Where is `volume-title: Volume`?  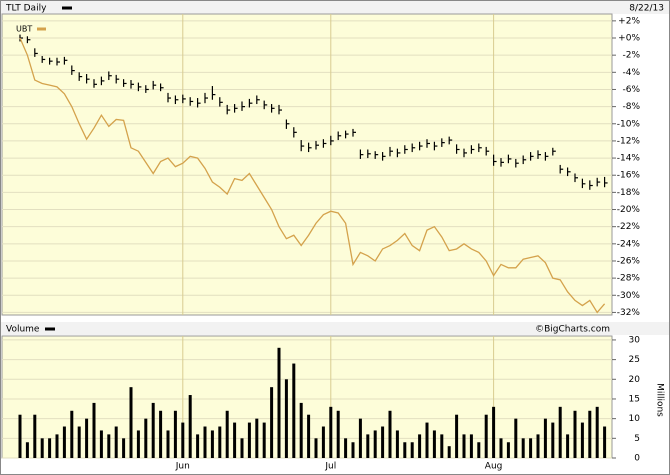
volume-title: Volume is located at coordinates (23, 330).